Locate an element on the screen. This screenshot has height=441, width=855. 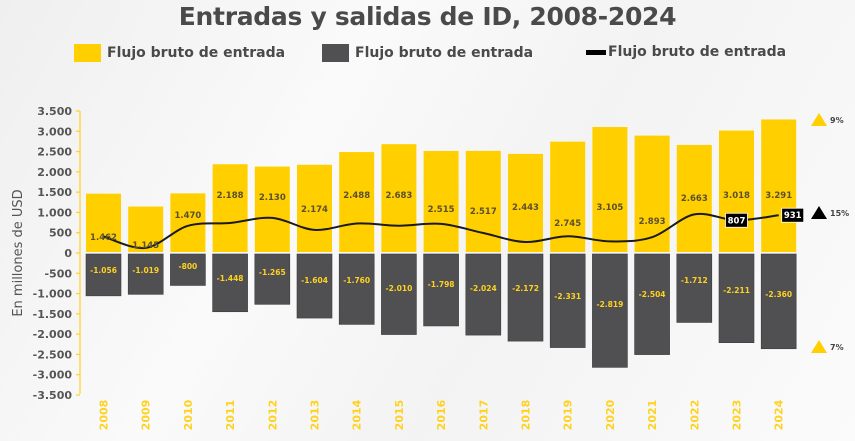
y-tick-label: -1.500 is located at coordinates (53, 314).